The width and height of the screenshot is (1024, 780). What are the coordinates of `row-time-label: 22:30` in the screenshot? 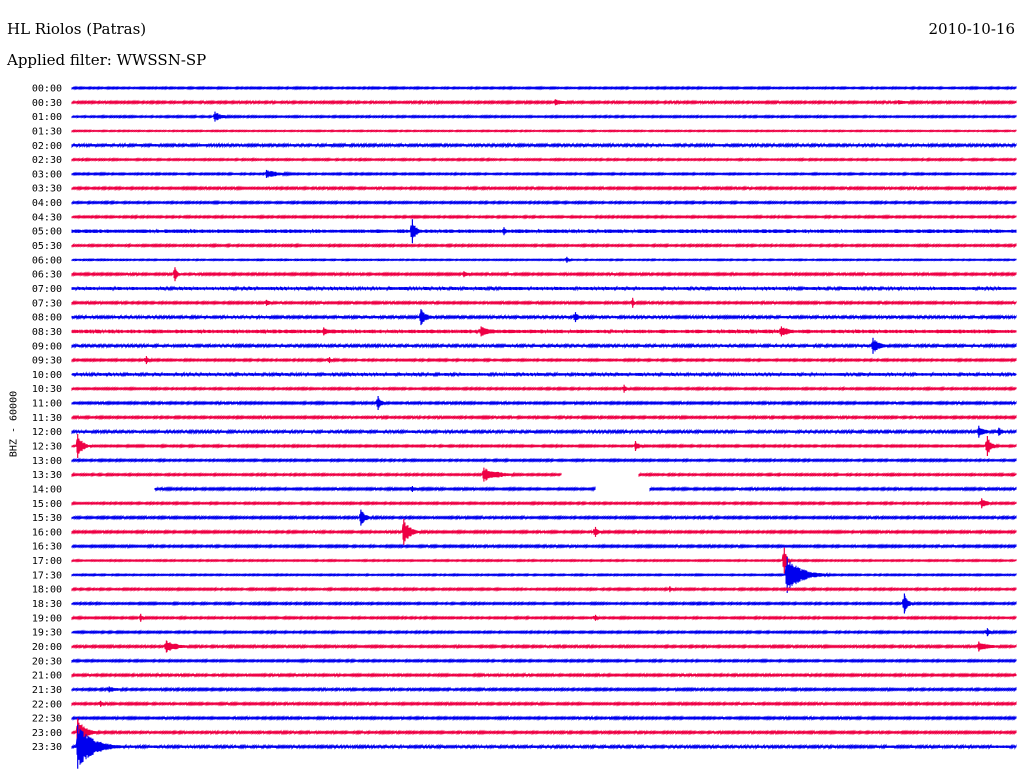 It's located at (47, 719).